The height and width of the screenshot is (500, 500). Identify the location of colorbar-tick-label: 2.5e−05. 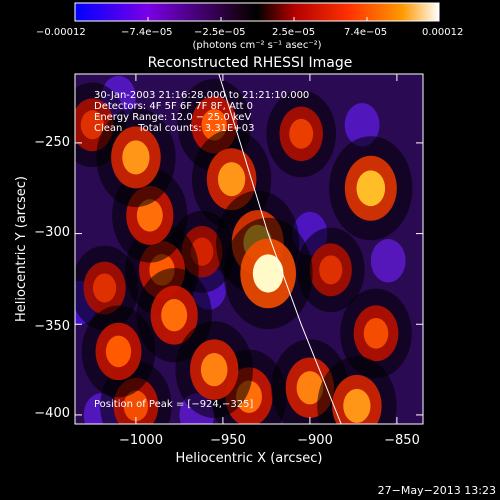
(293, 32).